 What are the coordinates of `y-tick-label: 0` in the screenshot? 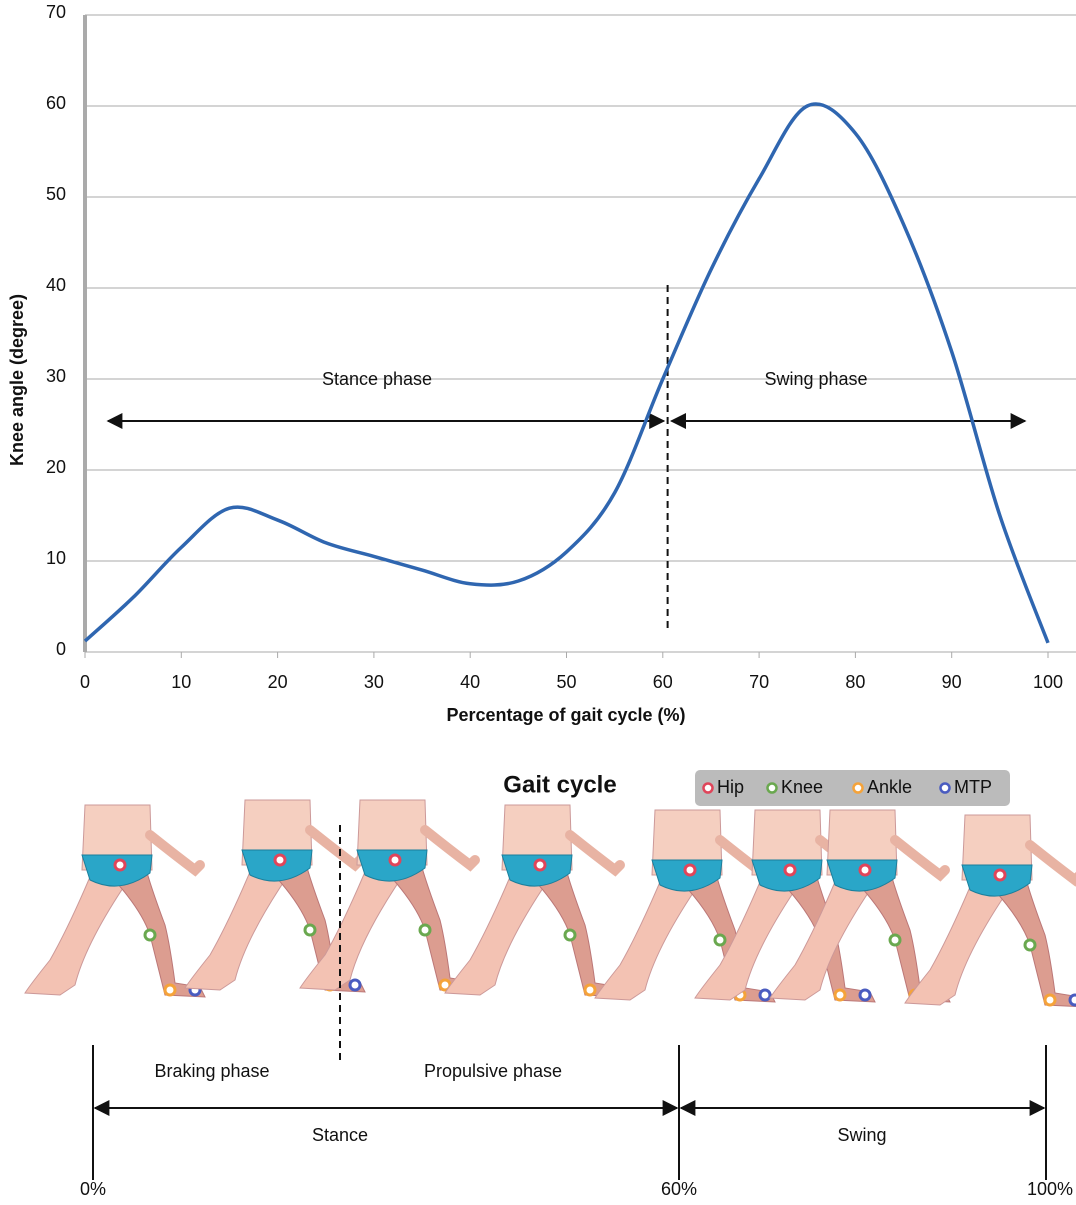 It's located at (61, 649).